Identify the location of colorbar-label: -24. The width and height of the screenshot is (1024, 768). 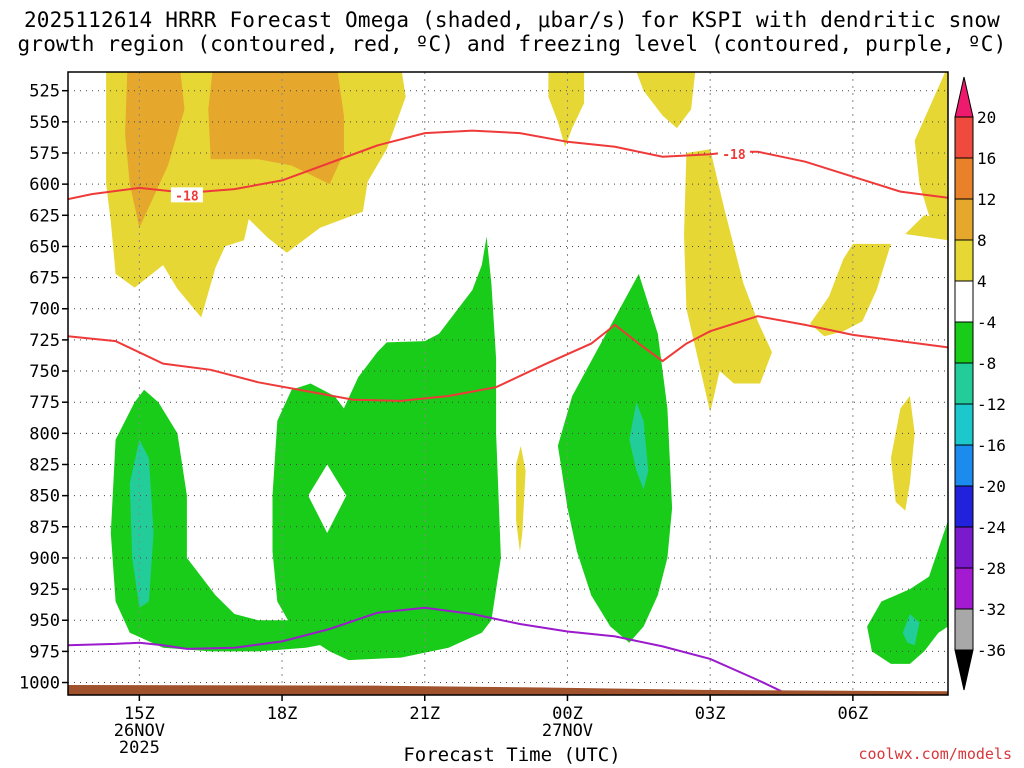
(991, 527).